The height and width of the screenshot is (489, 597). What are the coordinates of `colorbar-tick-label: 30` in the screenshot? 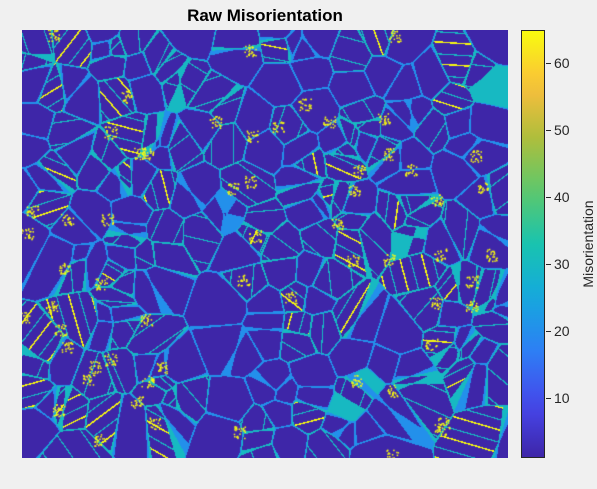 It's located at (562, 264).